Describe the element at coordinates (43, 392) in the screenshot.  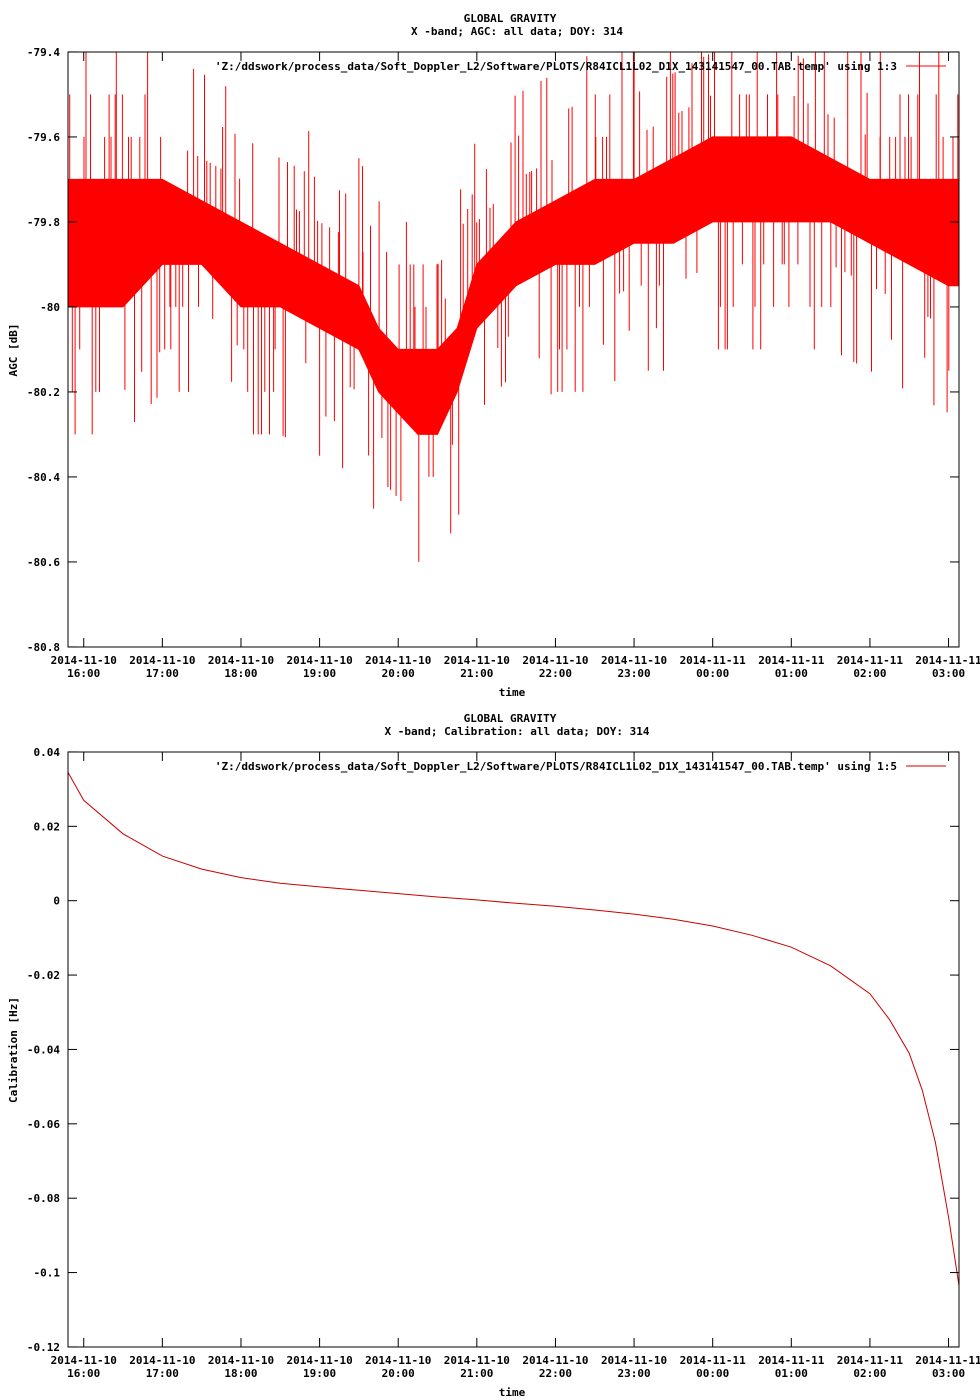
I see `agc-ytick-label: -80.2` at that location.